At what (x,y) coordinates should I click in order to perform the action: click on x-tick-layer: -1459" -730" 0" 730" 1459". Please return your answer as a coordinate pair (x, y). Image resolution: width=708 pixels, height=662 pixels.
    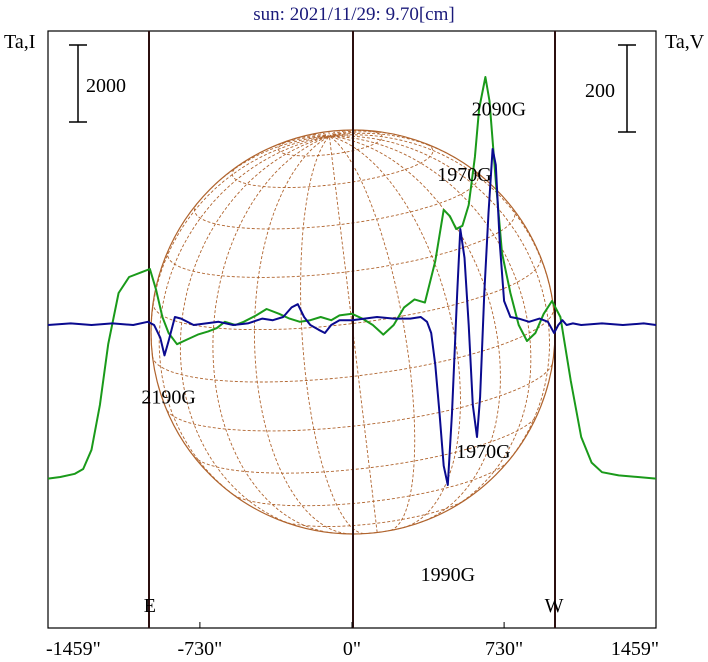
    Looking at the image, I should click on (352, 641).